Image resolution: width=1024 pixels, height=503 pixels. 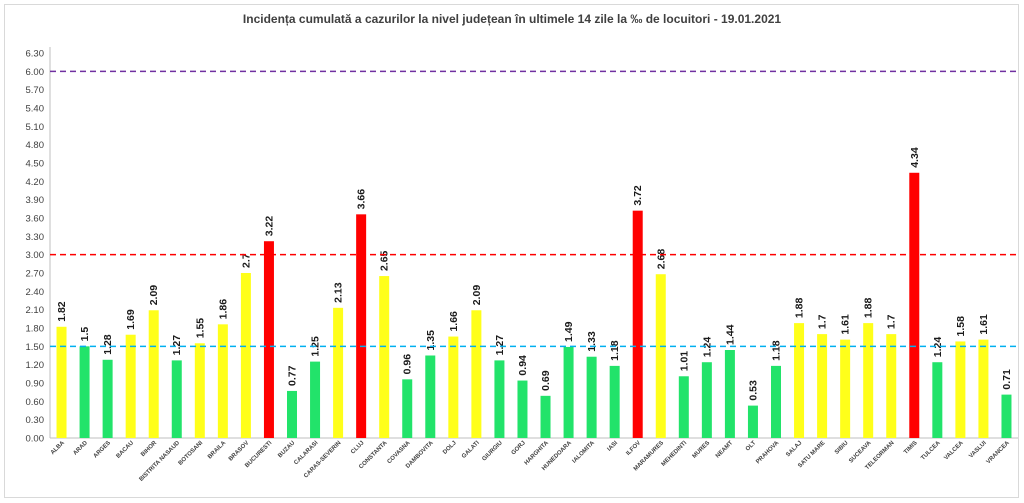 What do you see at coordinates (286, 449) in the screenshot?
I see `x-tick-label: BUZAU` at bounding box center [286, 449].